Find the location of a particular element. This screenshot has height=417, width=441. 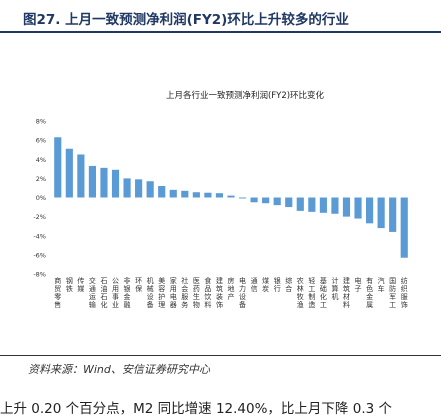

x-tick-label: 交通运输 is located at coordinates (92, 292).